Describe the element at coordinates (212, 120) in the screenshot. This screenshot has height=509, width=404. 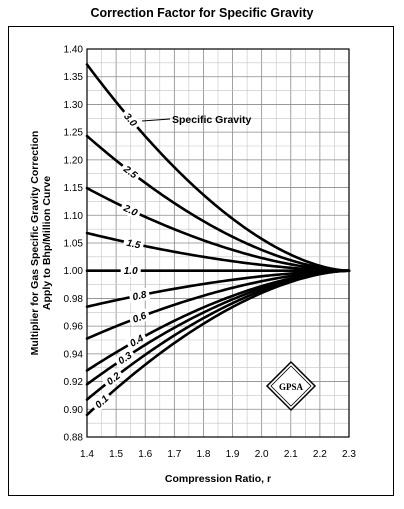
I see `specific-gravity-annotation: Specific Gravity` at that location.